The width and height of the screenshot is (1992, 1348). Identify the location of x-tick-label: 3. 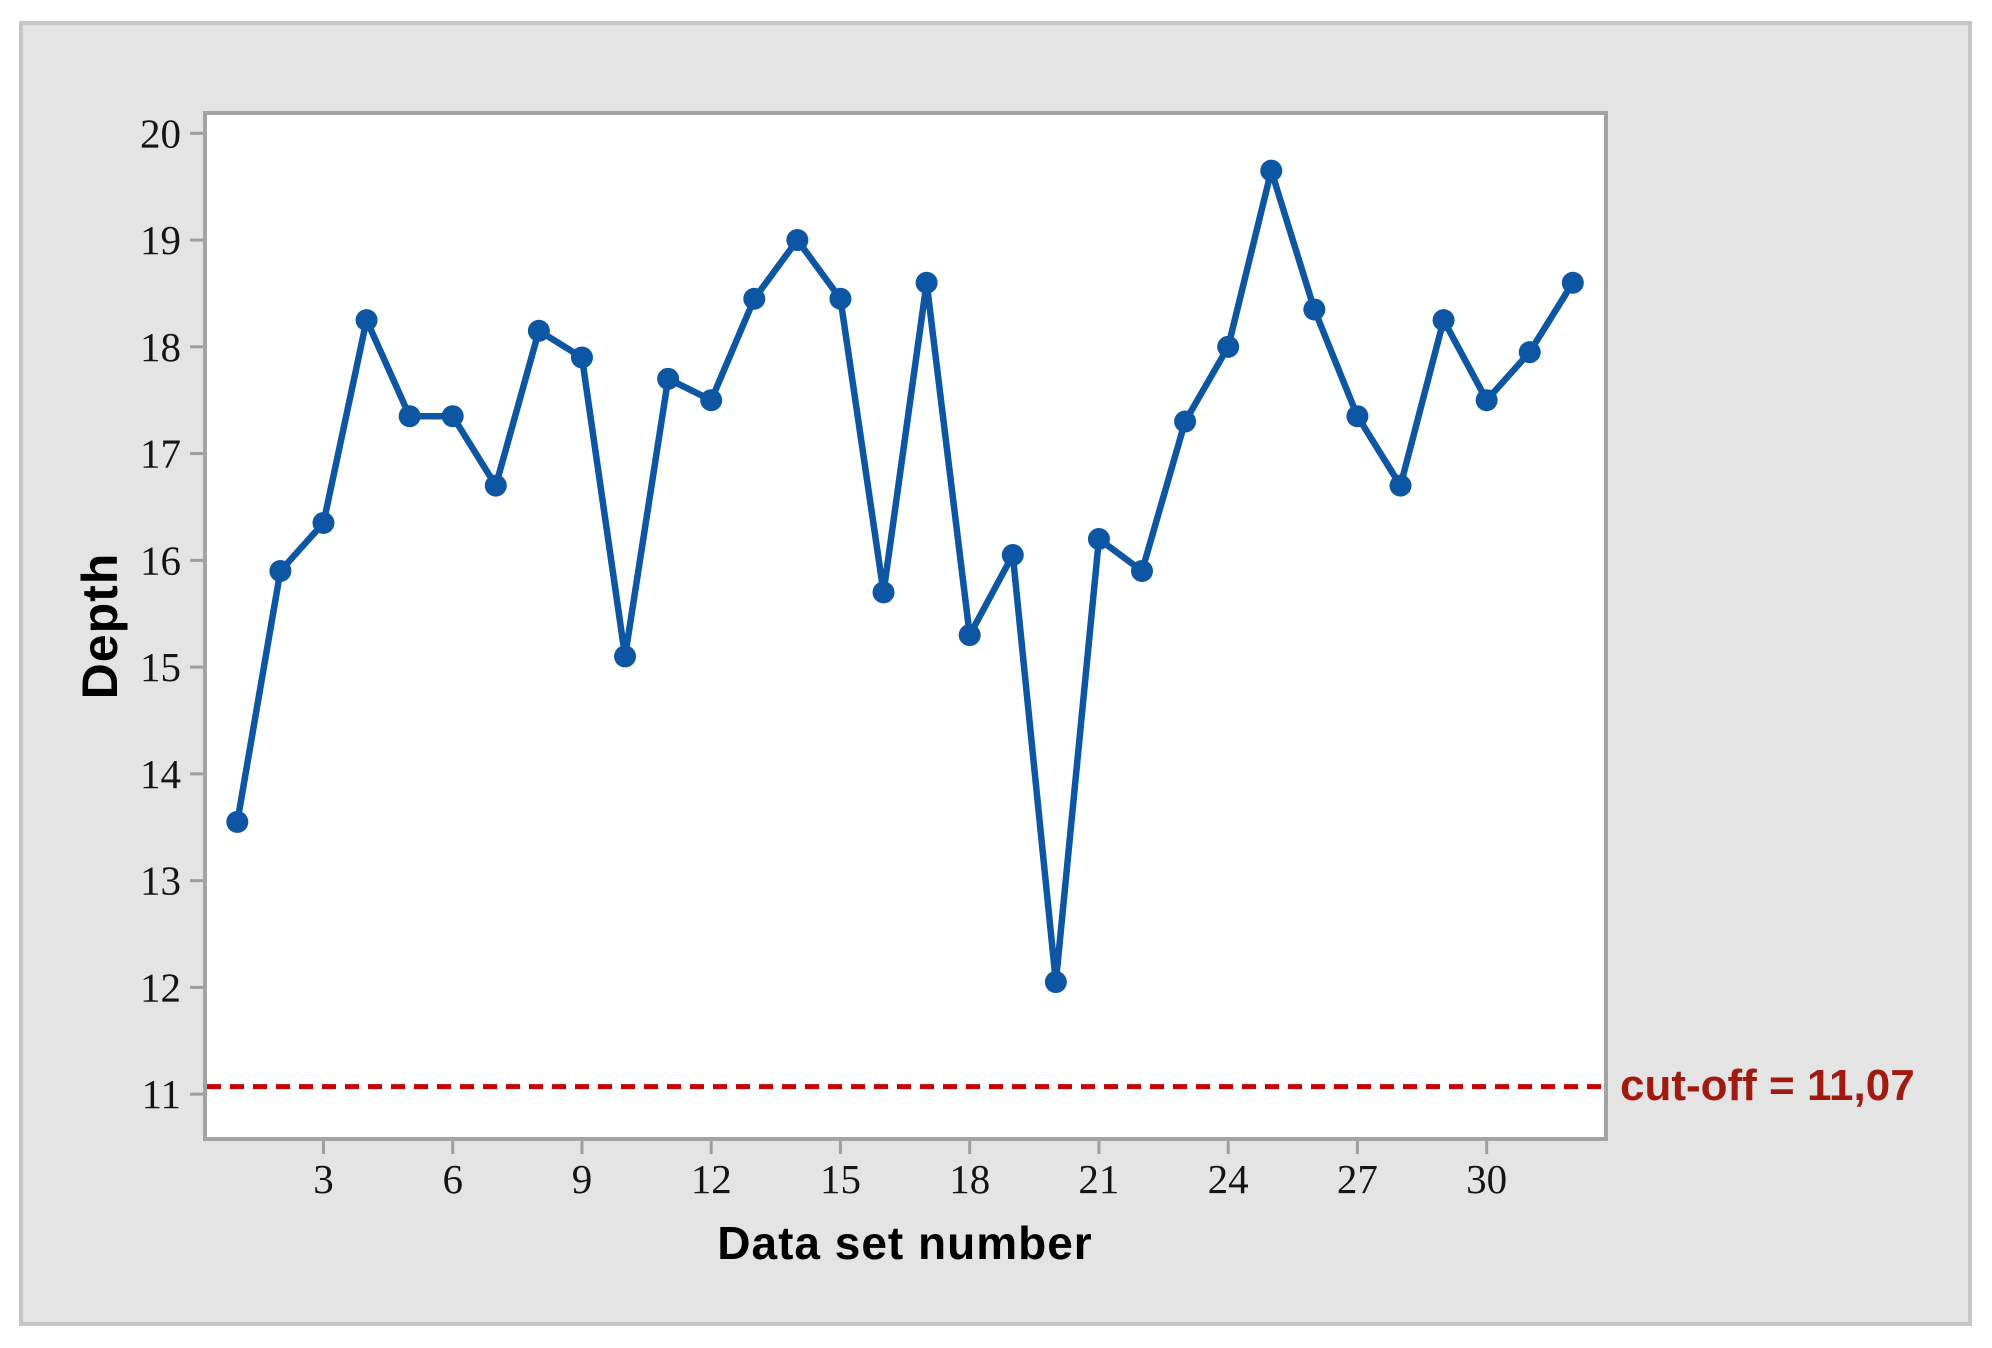
(323, 1179).